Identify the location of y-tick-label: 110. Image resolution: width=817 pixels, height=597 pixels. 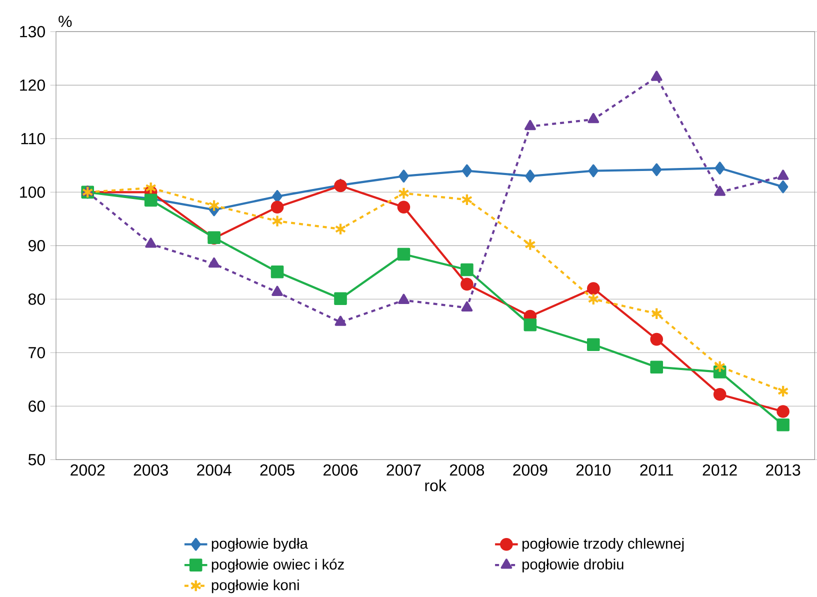
(33, 138).